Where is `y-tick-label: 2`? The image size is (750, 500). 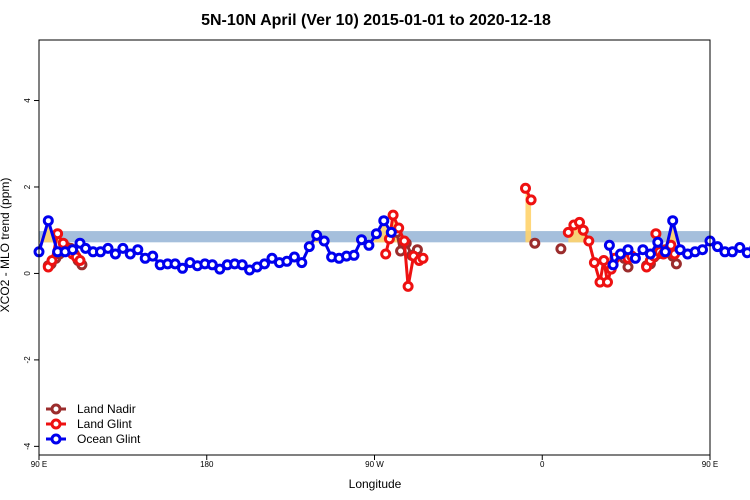
y-tick-label: 2 is located at coordinates (27, 186).